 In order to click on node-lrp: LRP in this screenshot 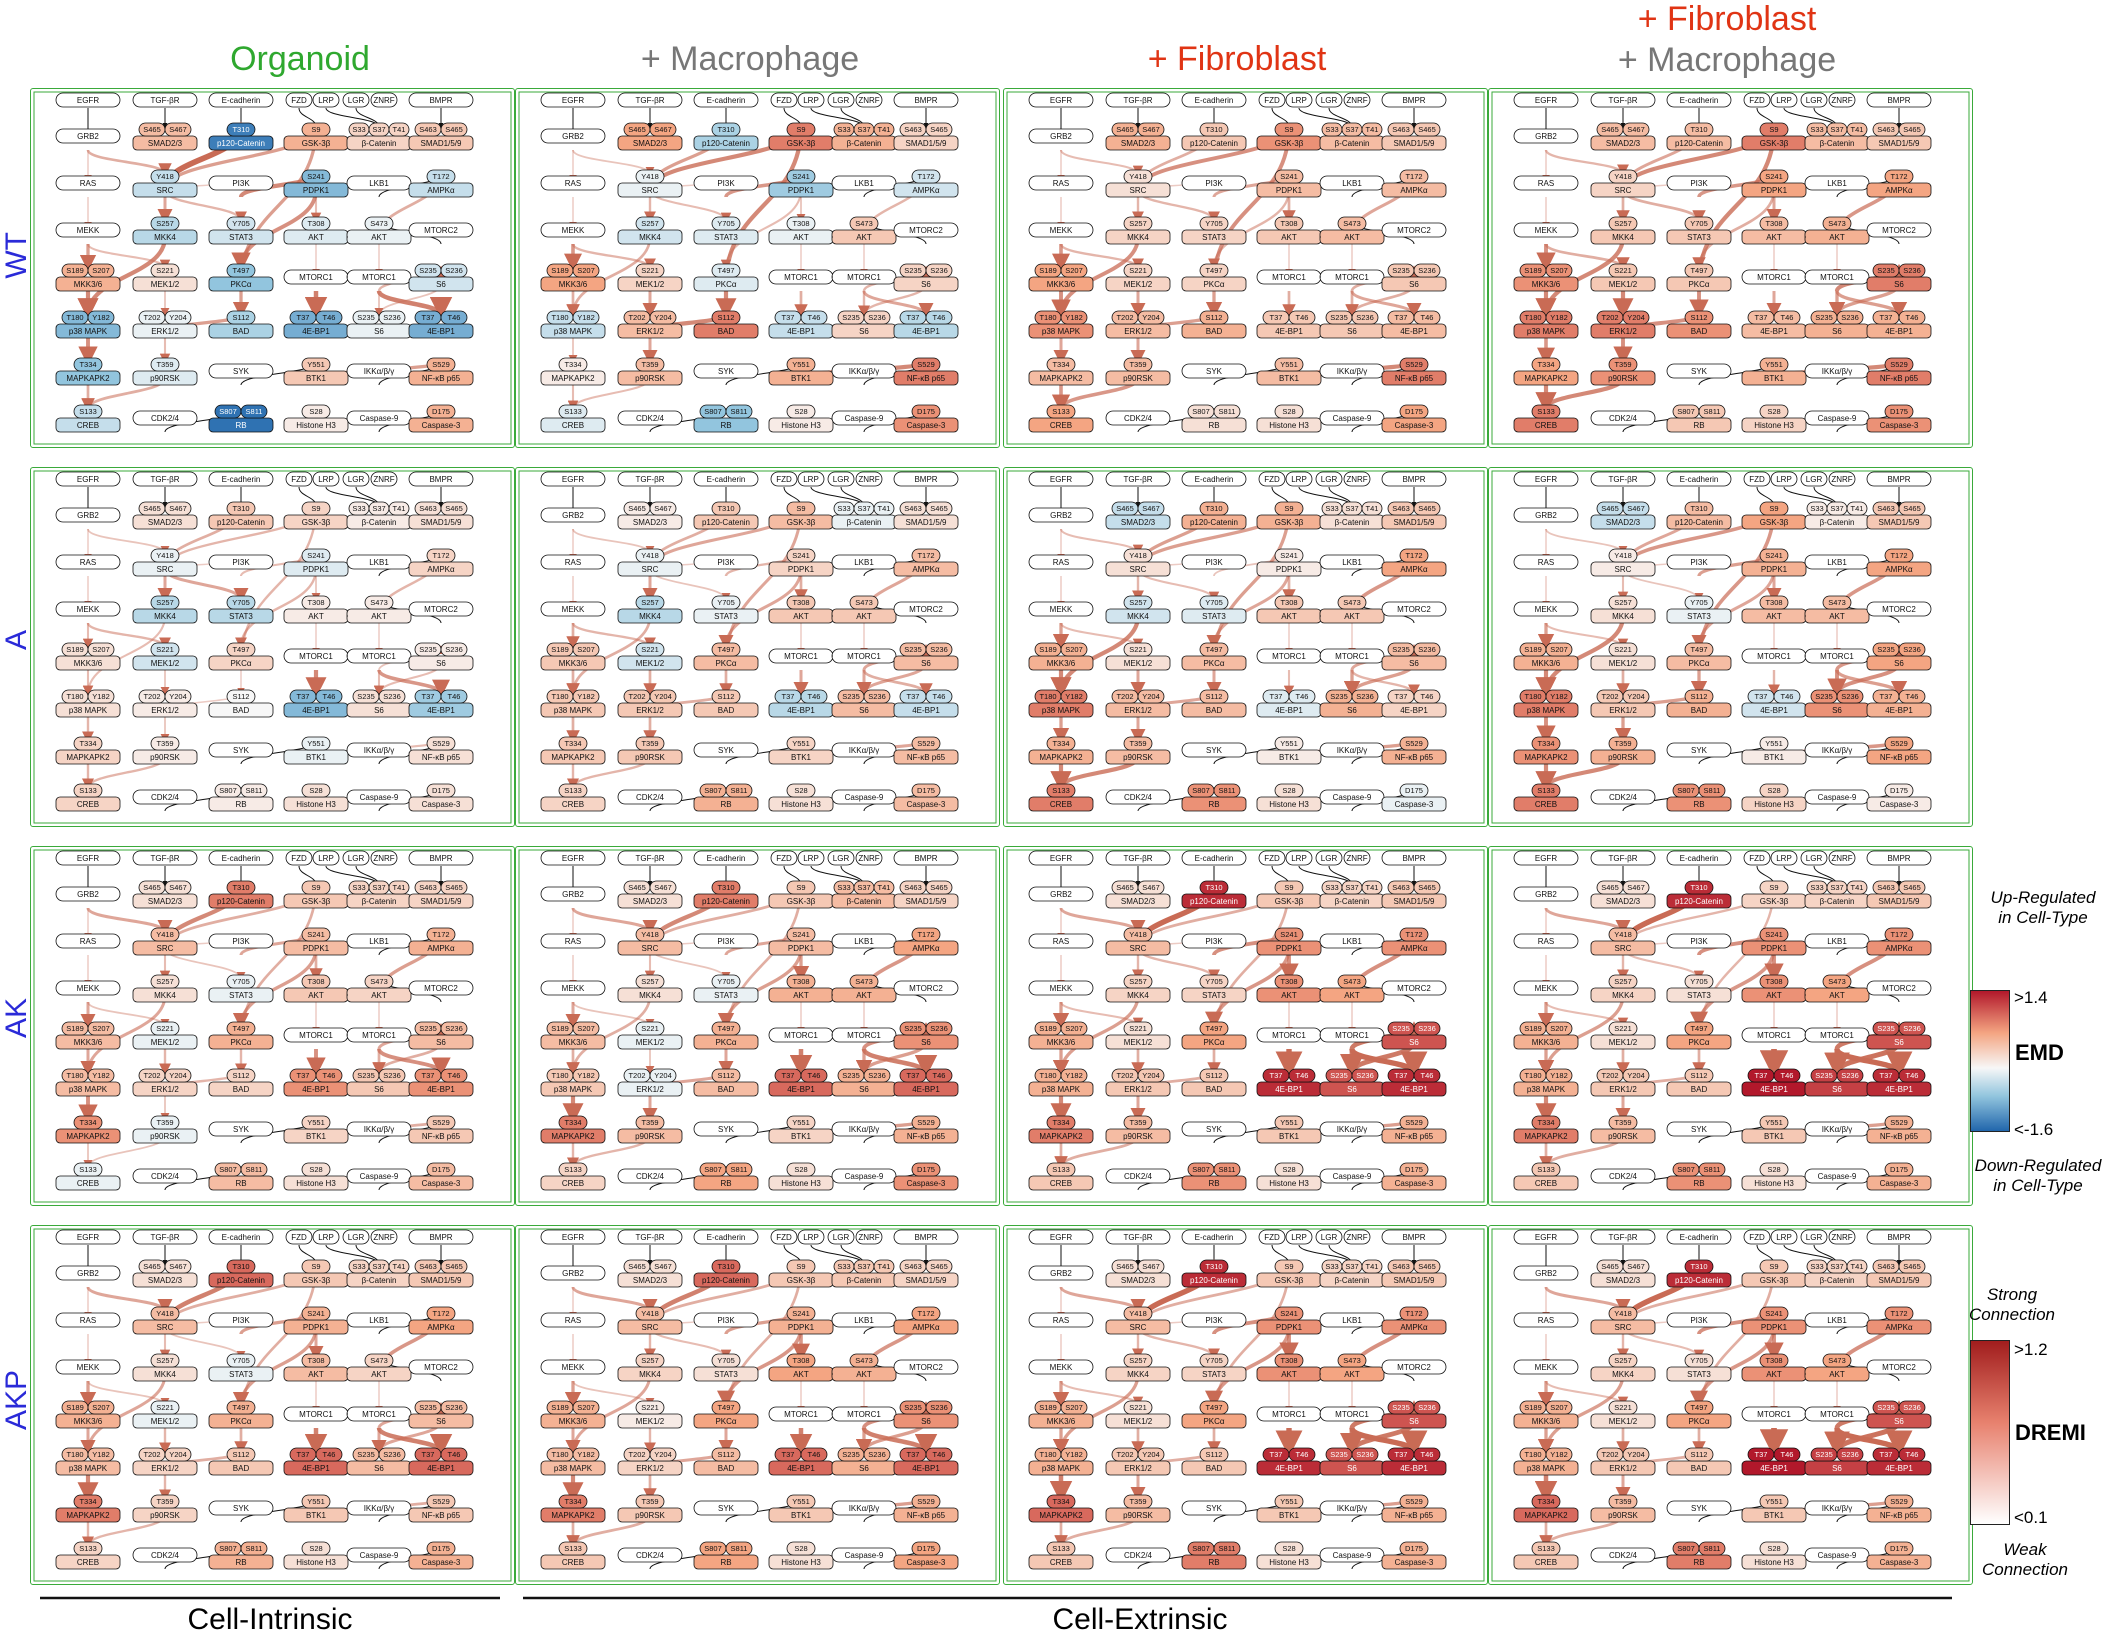, I will do `click(811, 479)`.